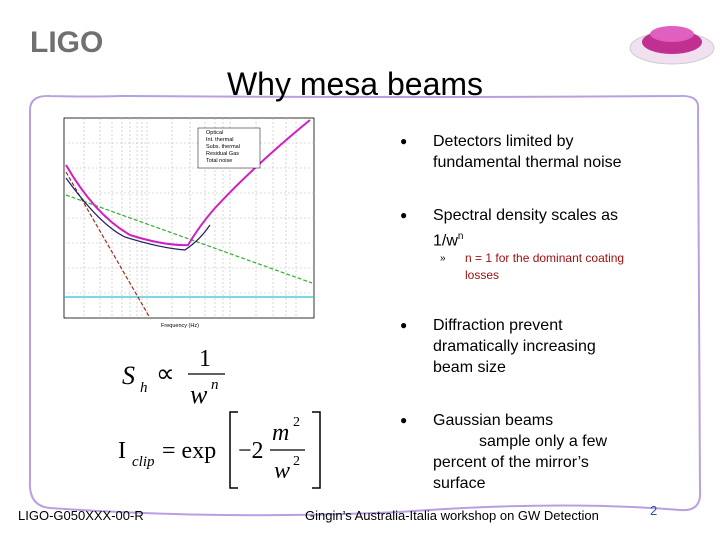  I want to click on legend-entry: Total noise, so click(219, 161).